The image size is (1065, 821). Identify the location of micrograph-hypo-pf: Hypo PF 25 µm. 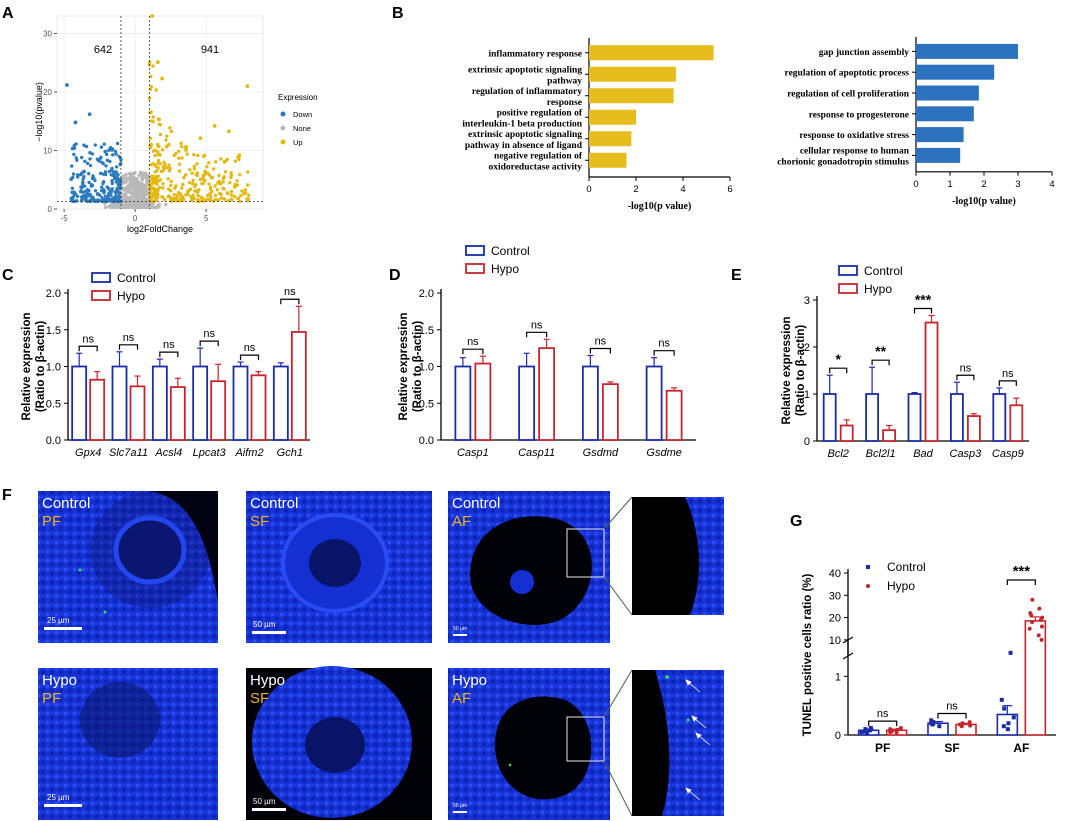
(128, 744).